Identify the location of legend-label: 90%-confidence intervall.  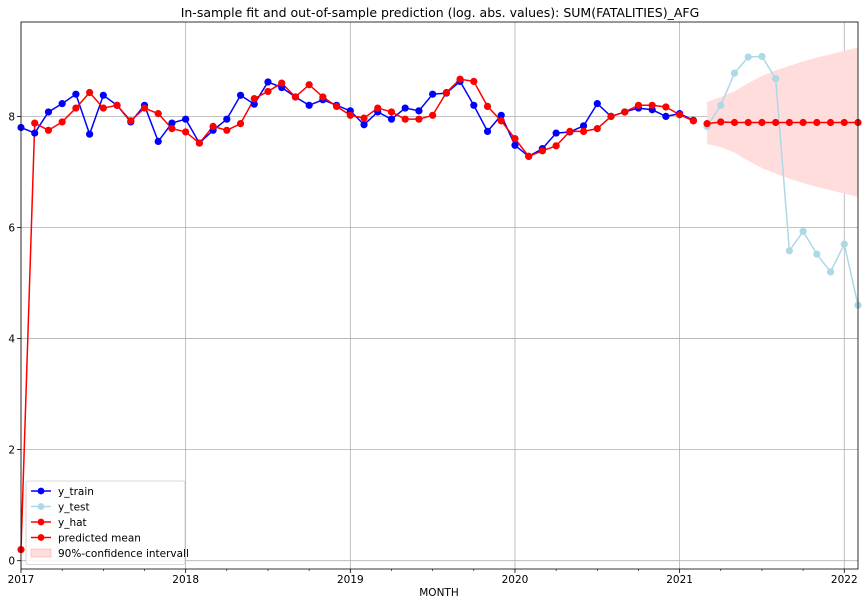
(123, 554).